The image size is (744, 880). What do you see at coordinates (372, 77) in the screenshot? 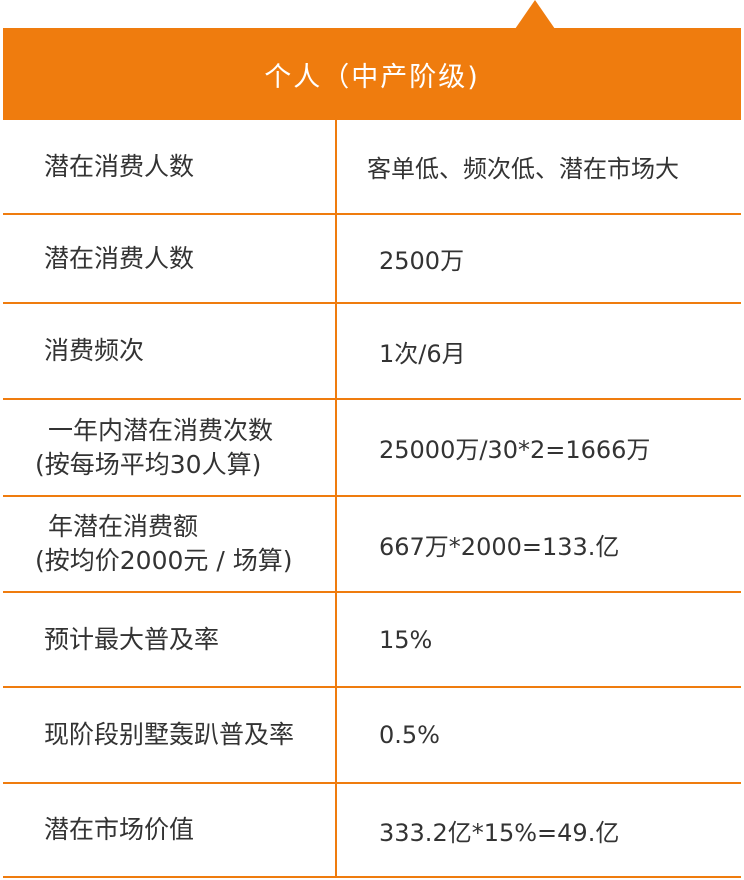
I see `table-title: 个人（中产阶级)` at bounding box center [372, 77].